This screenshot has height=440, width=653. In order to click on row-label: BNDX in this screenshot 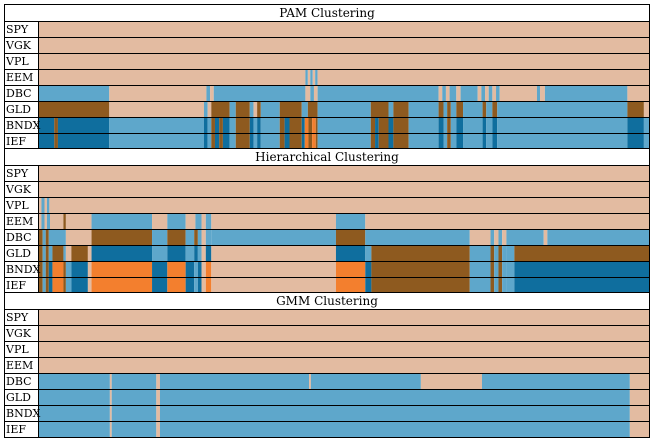, I will do `click(23, 413)`.